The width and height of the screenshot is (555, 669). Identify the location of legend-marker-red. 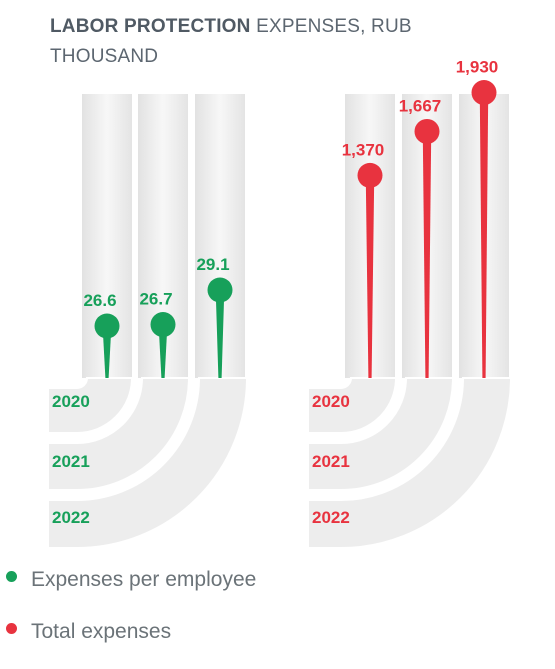
(11, 628).